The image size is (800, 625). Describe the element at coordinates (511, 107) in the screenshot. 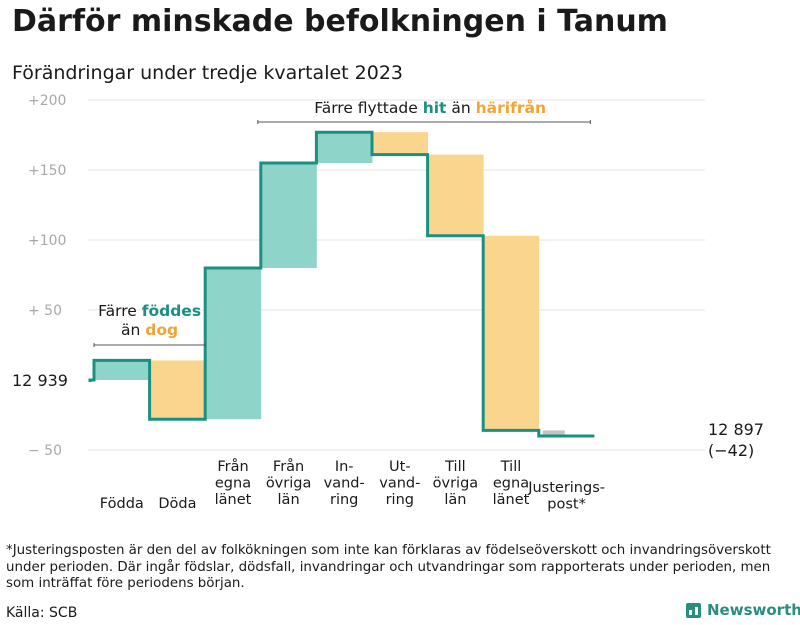

I see `migration-annotation-highlight-out: härifrån` at that location.